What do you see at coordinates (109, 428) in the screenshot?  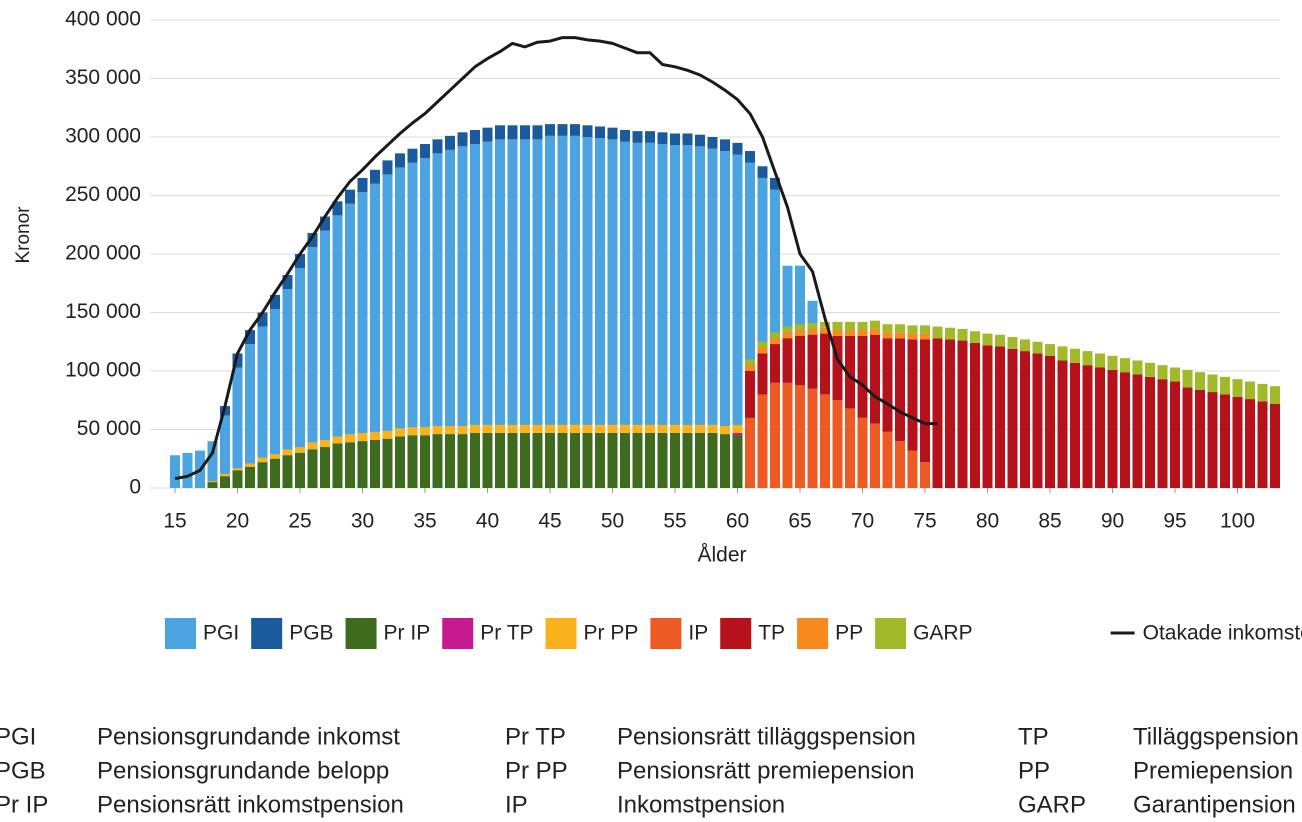 I see `y-tick-label: 50 000` at bounding box center [109, 428].